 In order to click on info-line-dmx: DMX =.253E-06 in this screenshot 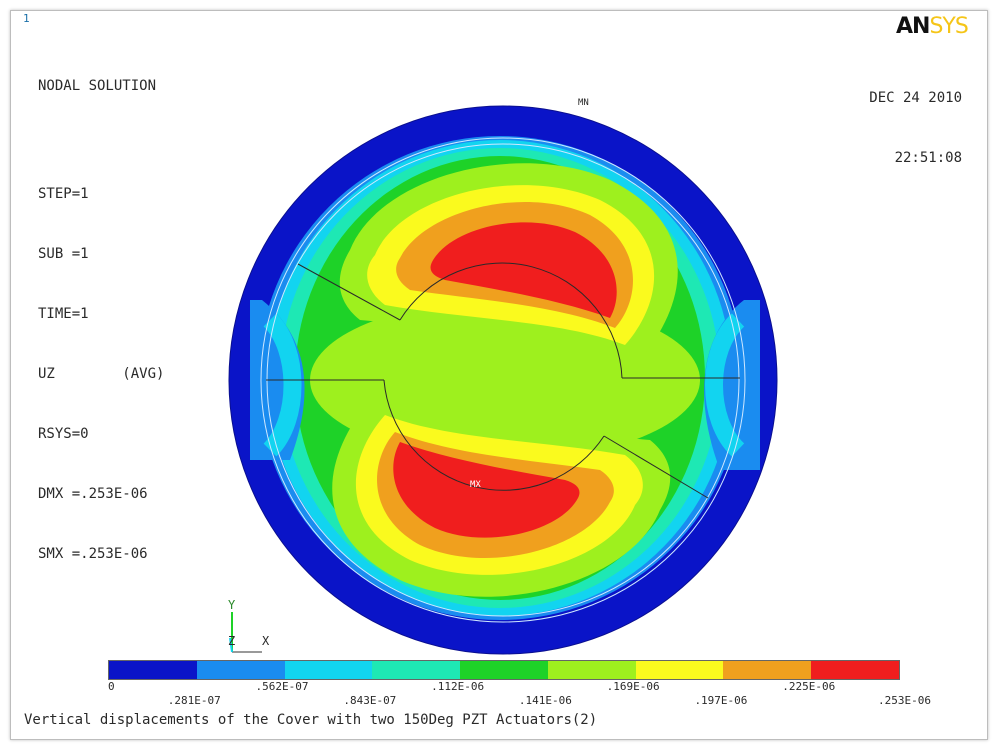, I will do `click(93, 494)`.